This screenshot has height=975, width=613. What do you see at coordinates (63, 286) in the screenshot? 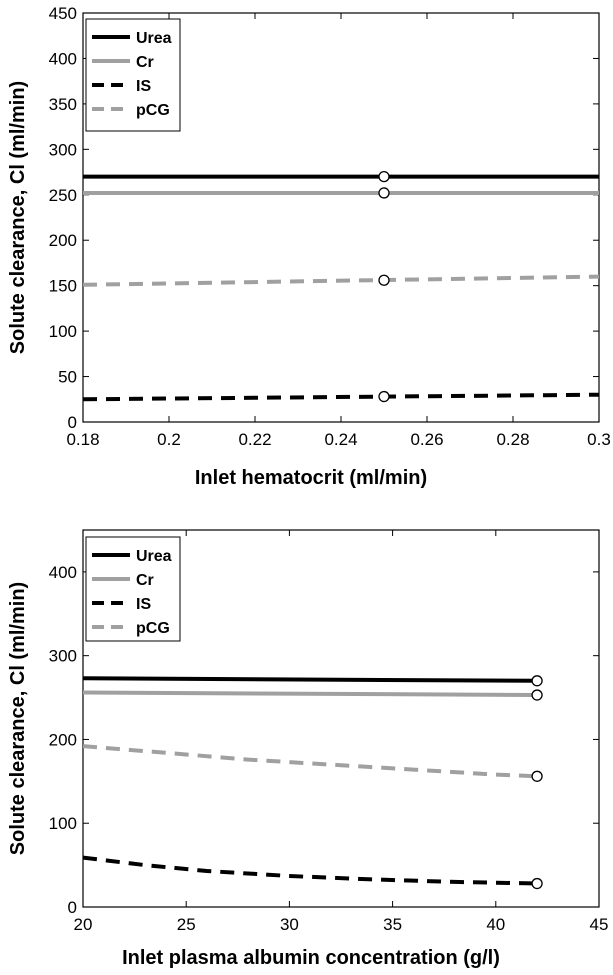
I see `y-tick-label: 150` at bounding box center [63, 286].